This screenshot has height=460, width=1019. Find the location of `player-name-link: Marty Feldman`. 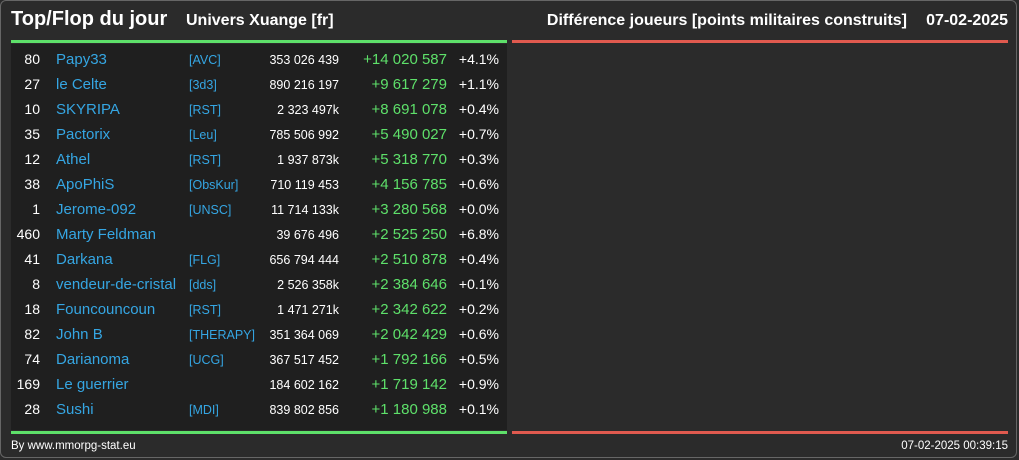

player-name-link: Marty Feldman is located at coordinates (106, 234).